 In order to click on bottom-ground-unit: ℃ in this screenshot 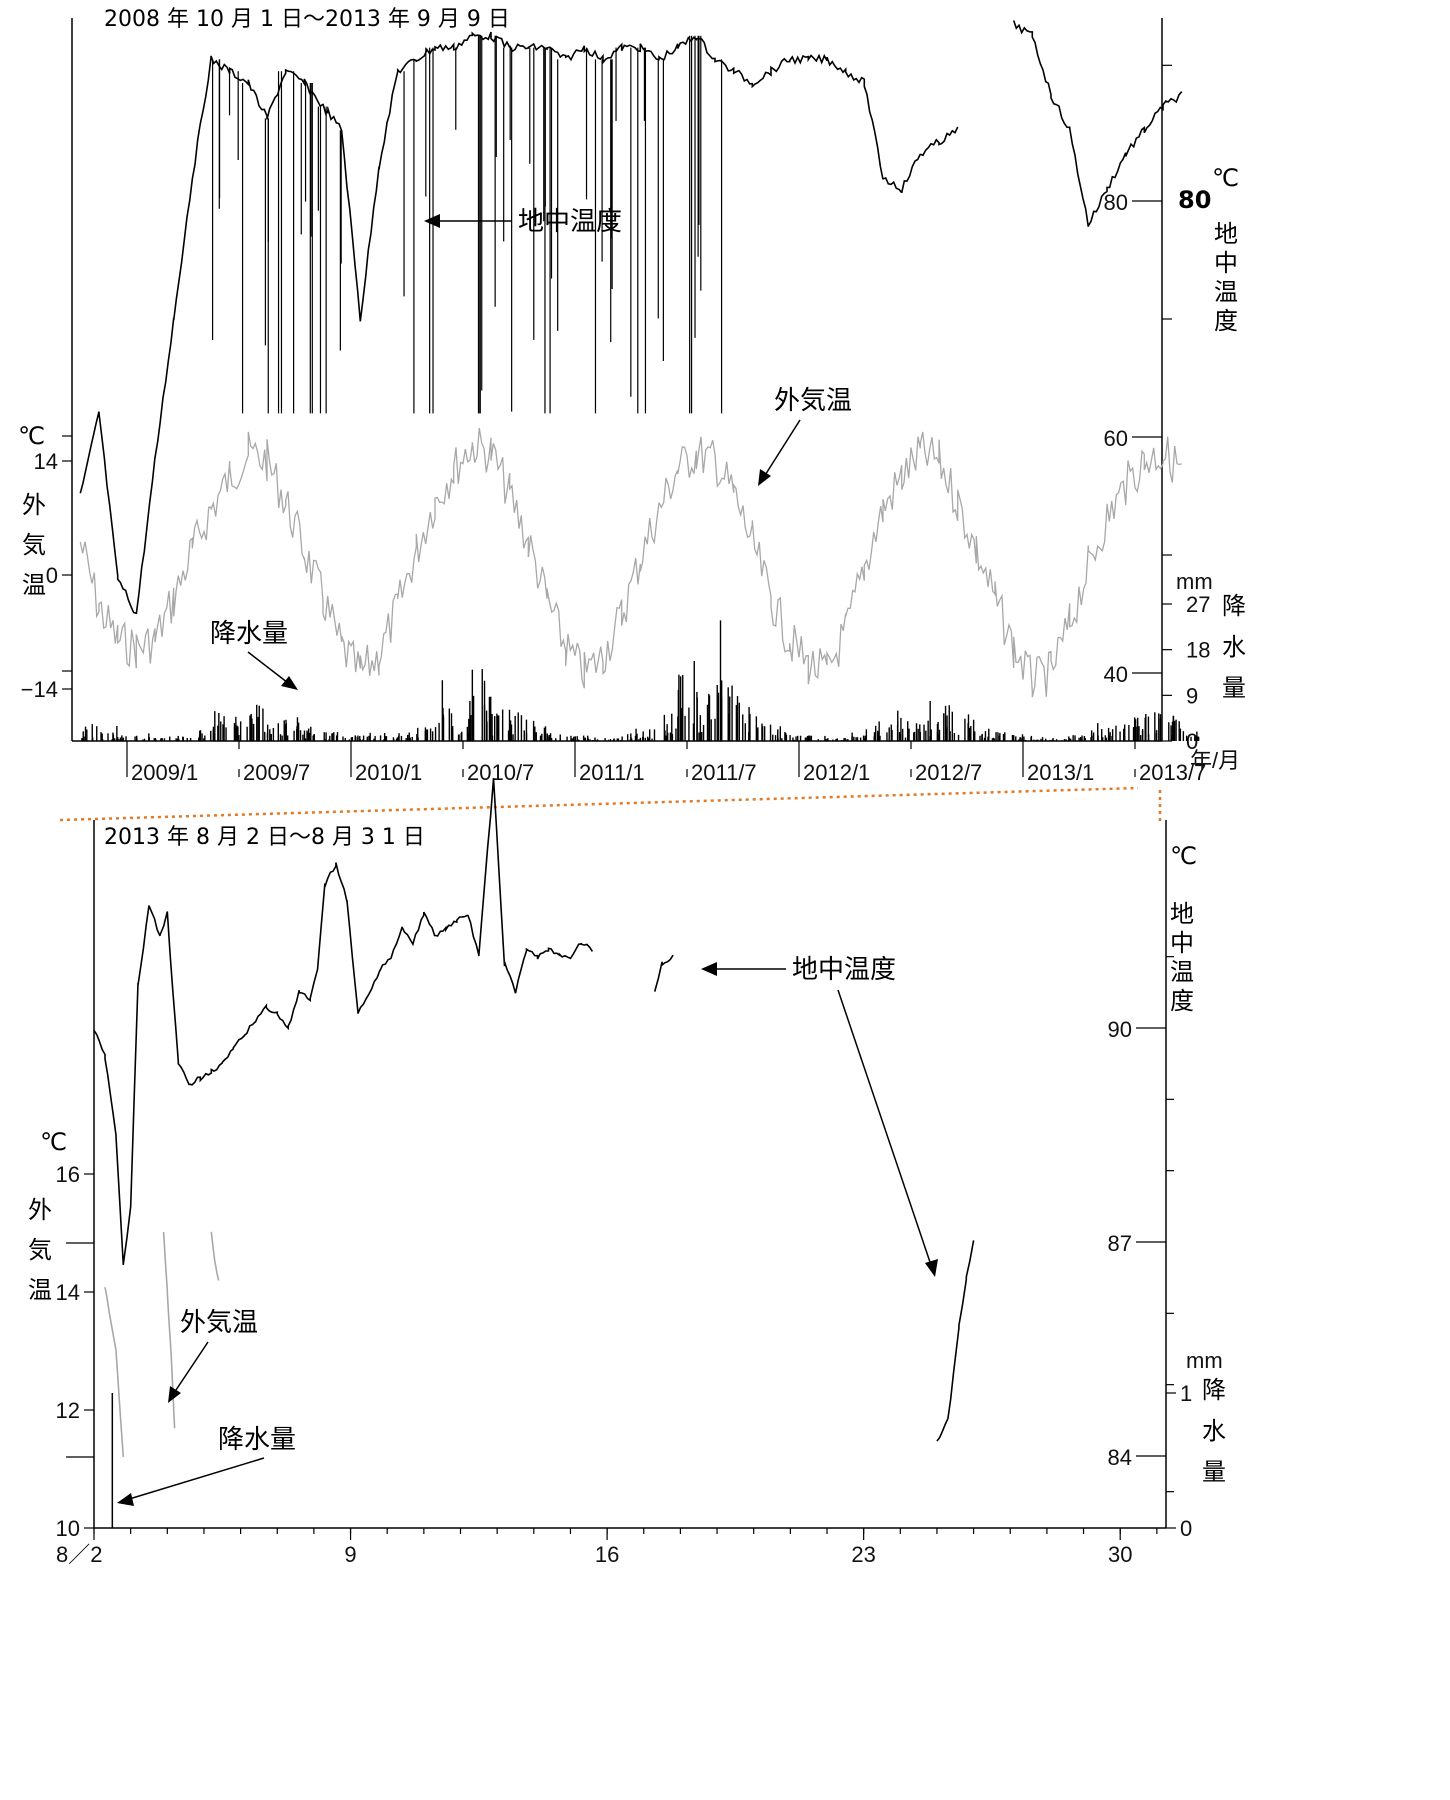, I will do `click(1183, 856)`.